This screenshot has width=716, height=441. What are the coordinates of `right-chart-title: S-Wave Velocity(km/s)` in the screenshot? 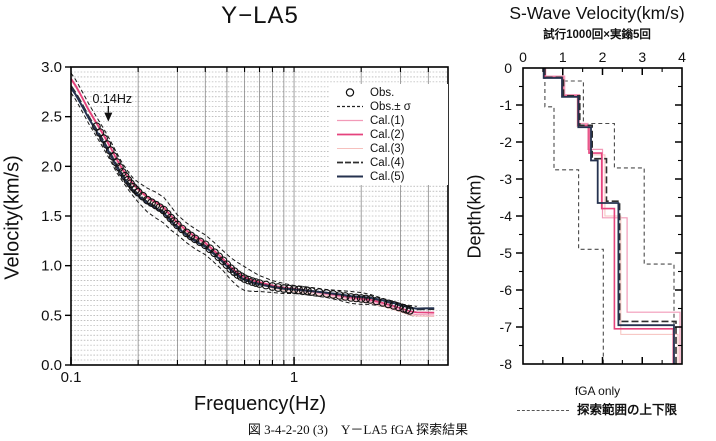 It's located at (597, 13).